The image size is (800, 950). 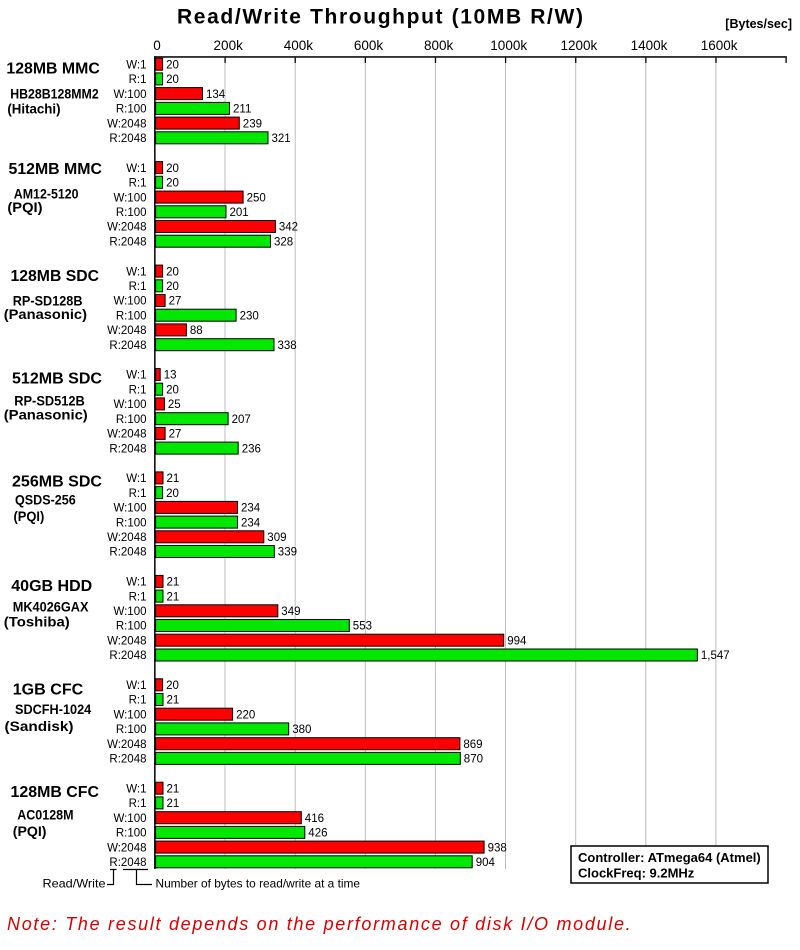 What do you see at coordinates (251, 449) in the screenshot?
I see `svg-text: 236` at bounding box center [251, 449].